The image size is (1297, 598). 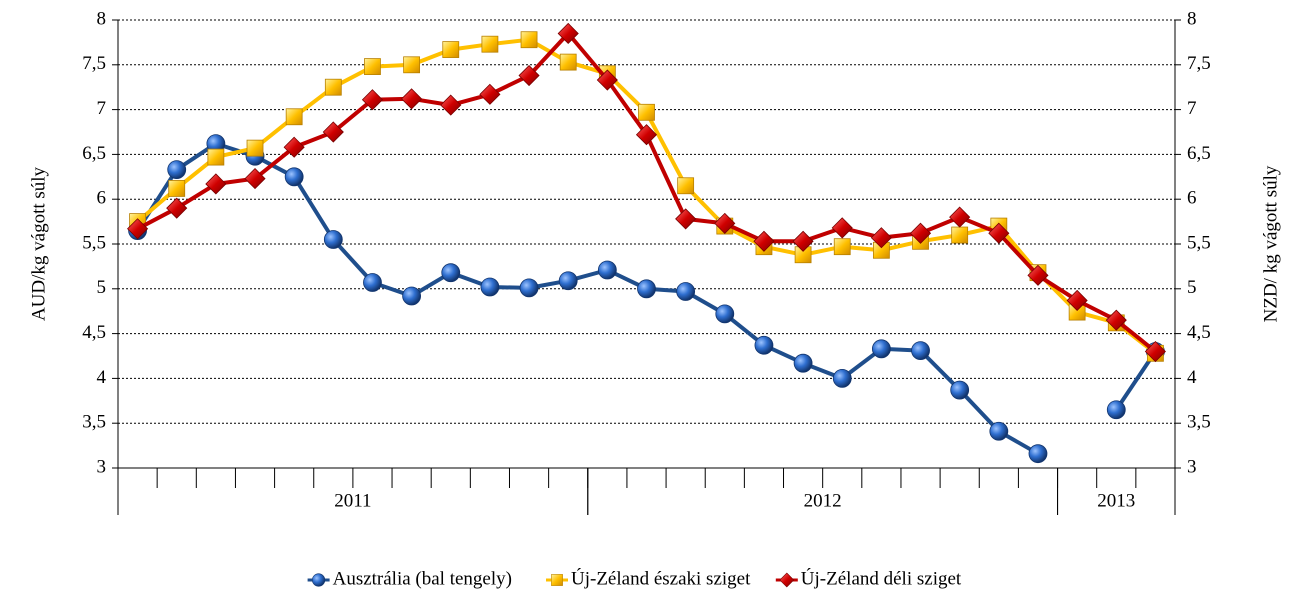 I want to click on x-group-label: 2013, so click(x=1116, y=500).